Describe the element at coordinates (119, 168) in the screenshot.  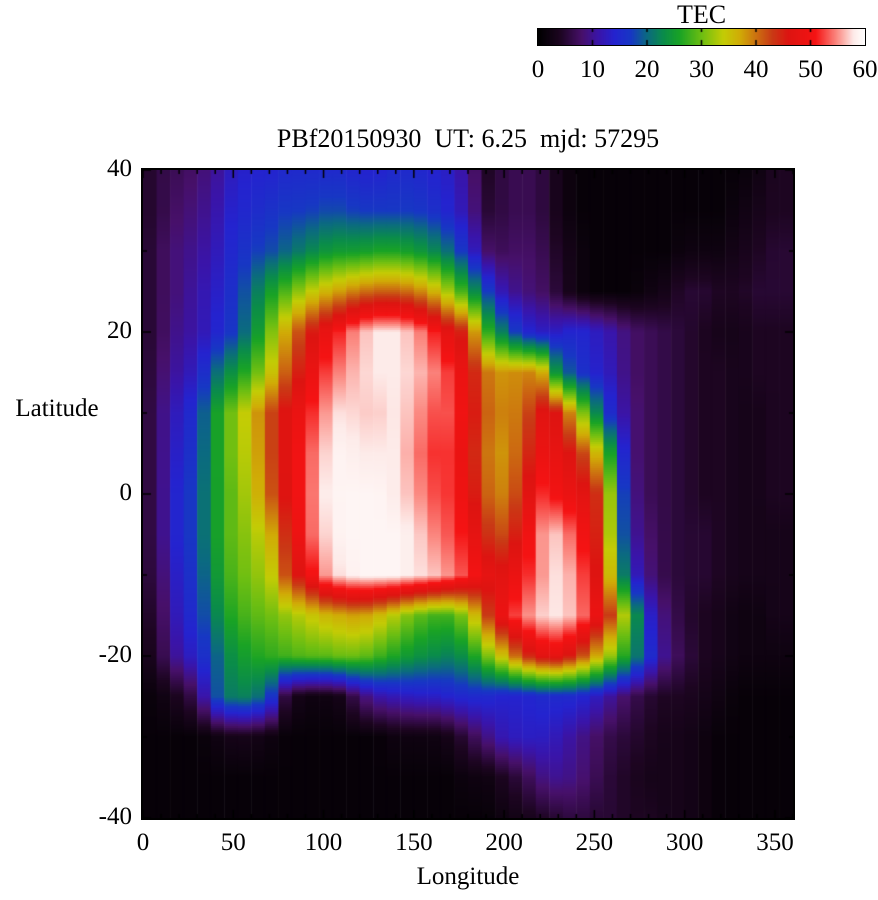
I see `y-tick-label: 40` at that location.